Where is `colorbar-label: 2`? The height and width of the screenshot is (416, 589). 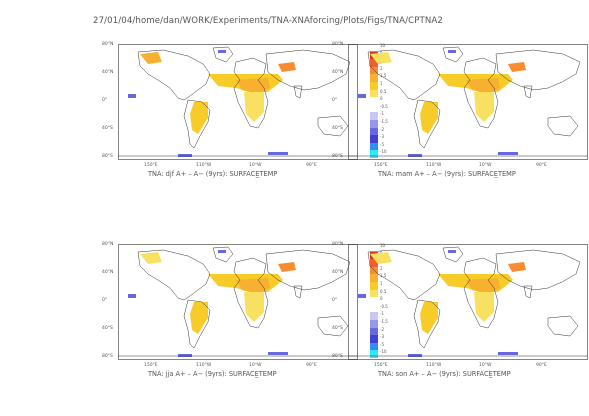
colorbar-label: 2 is located at coordinates (381, 68).